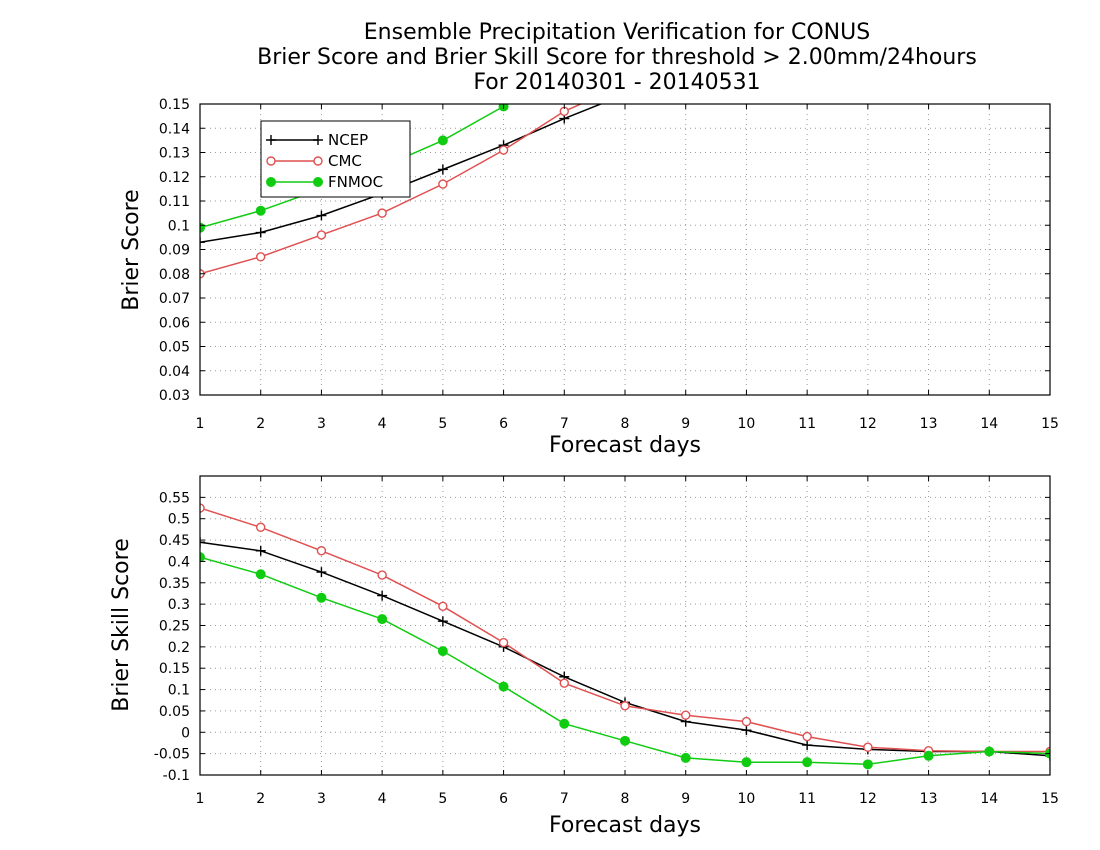 The image size is (1100, 850). Describe the element at coordinates (174, 323) in the screenshot. I see `y-tick-label: 0.06` at that location.